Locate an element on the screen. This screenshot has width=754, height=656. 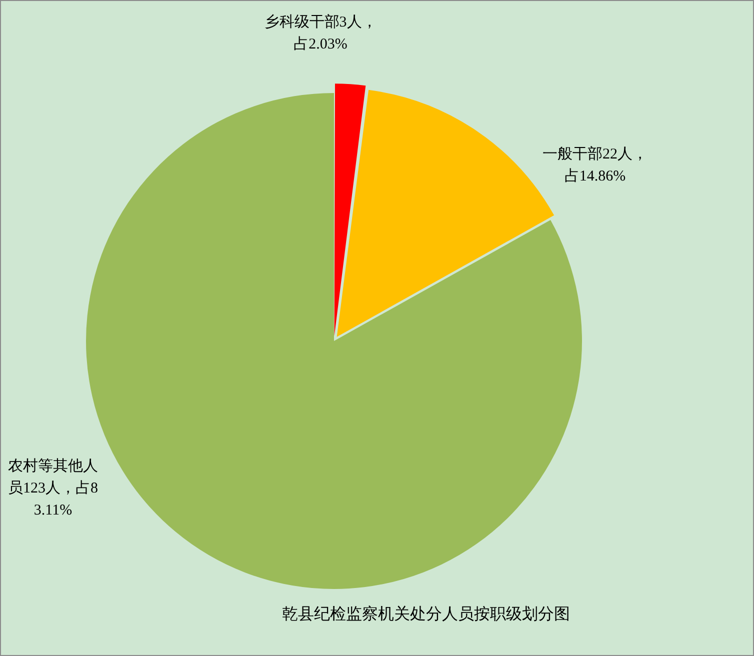
slice-label: 农村等其他人员123人，占83.11% is located at coordinates (53, 487).